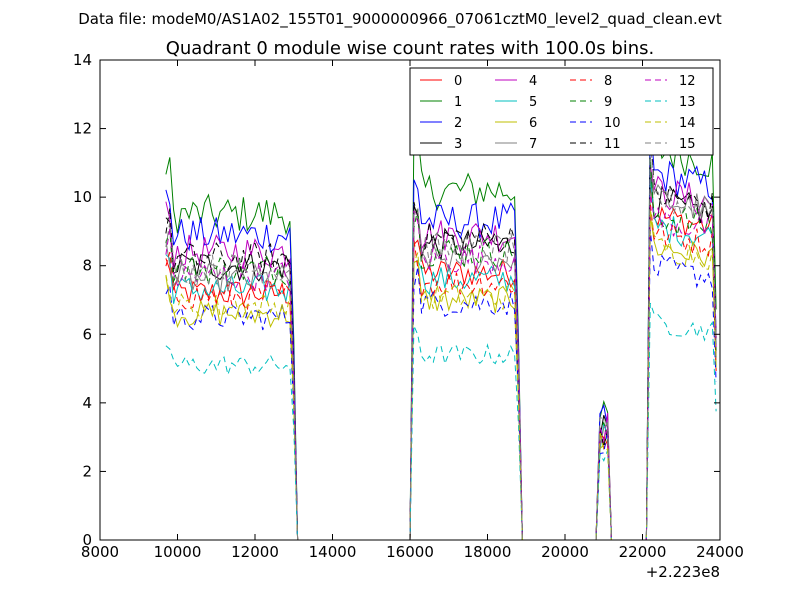 The width and height of the screenshot is (800, 600). I want to click on x-tick-label: 18000, so click(488, 552).